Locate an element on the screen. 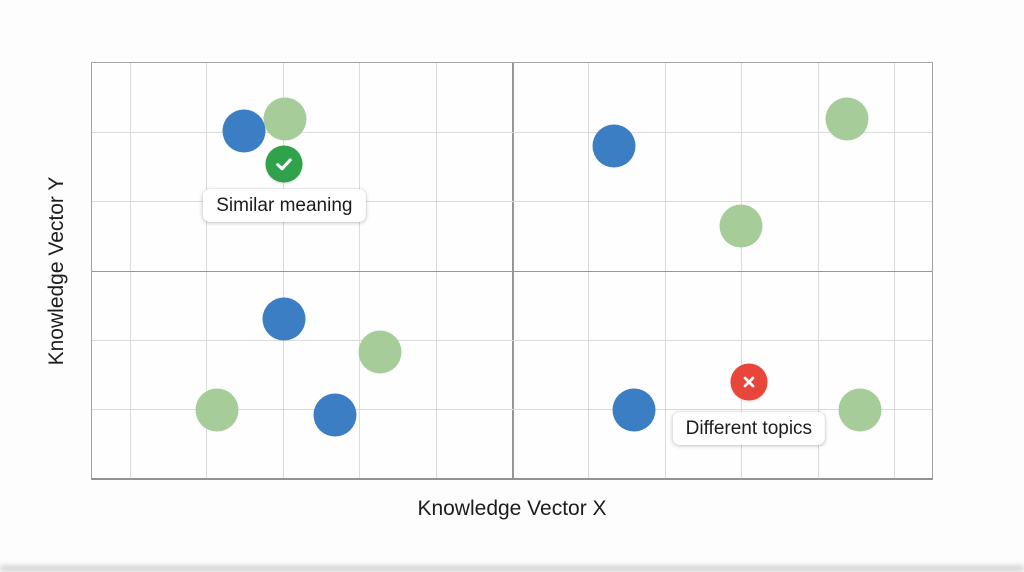 This screenshot has height=572, width=1024. bottom-edge-shadow is located at coordinates (512, 568).